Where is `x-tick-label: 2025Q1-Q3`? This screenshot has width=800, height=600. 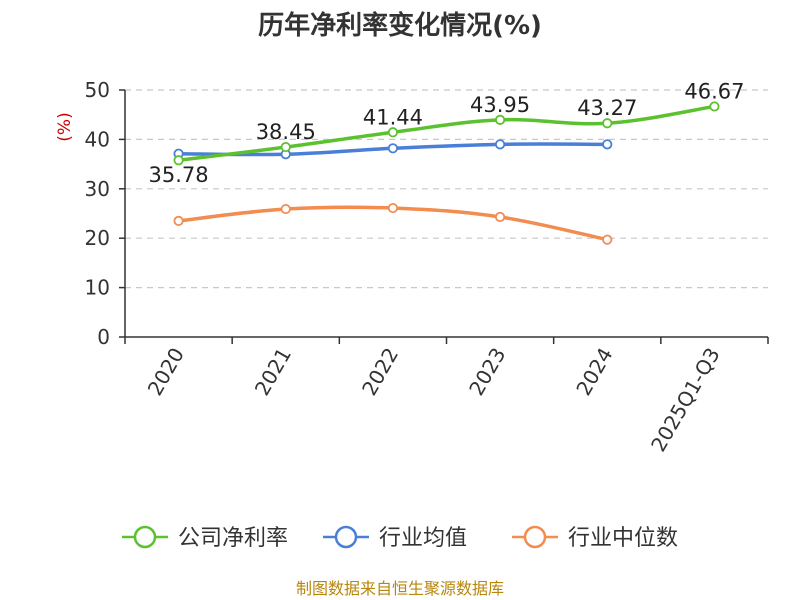
x-tick-label: 2025Q1-Q3 is located at coordinates (685, 400).